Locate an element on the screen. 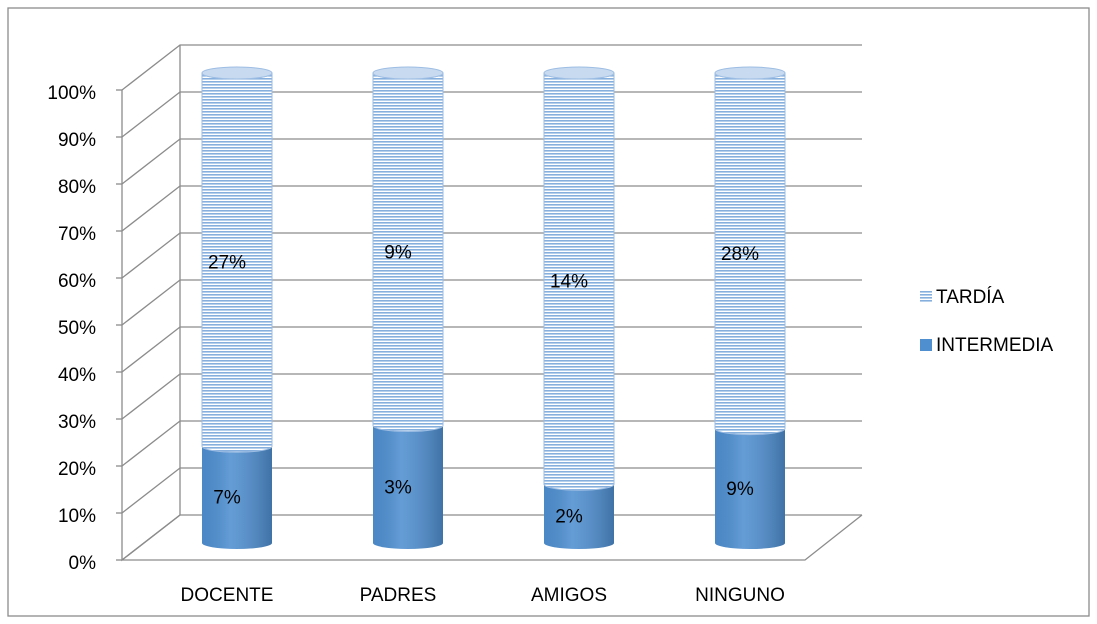 This screenshot has height=624, width=1097. data-label: 14% is located at coordinates (569, 282).